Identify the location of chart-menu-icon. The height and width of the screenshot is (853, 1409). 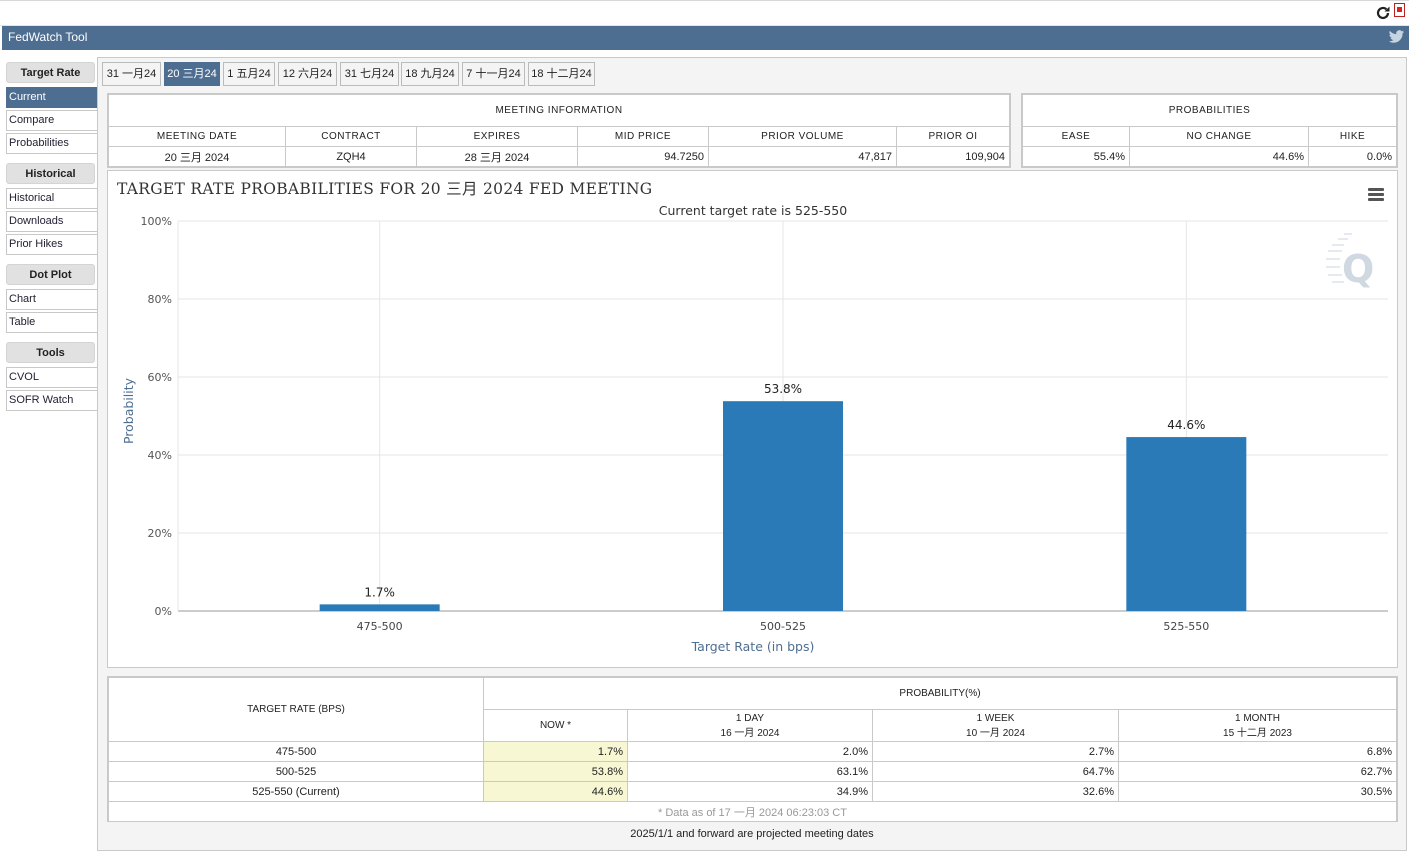
(1376, 195).